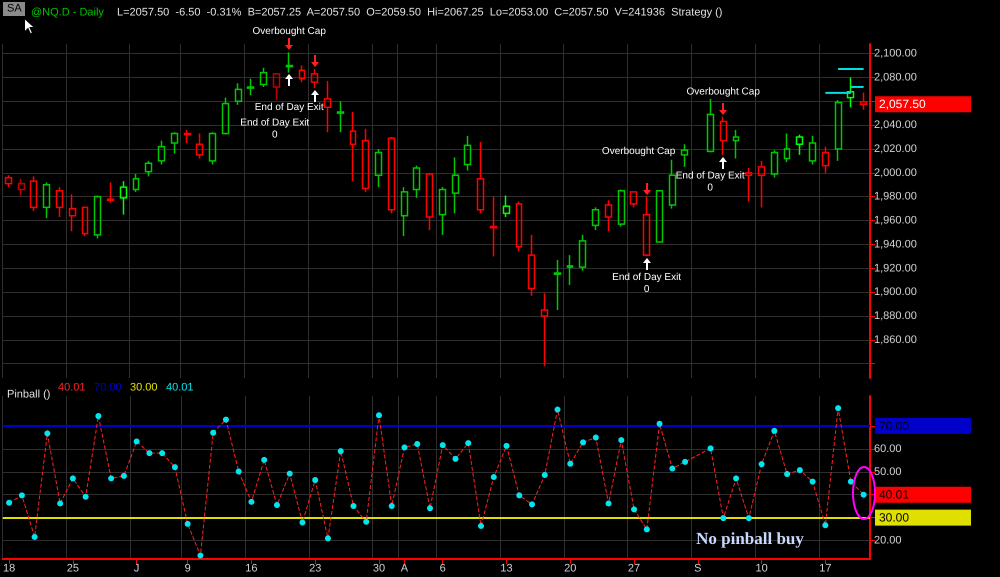 The height and width of the screenshot is (577, 1000). Describe the element at coordinates (895, 125) in the screenshot. I see `y-tick-label: 2,040.00` at that location.